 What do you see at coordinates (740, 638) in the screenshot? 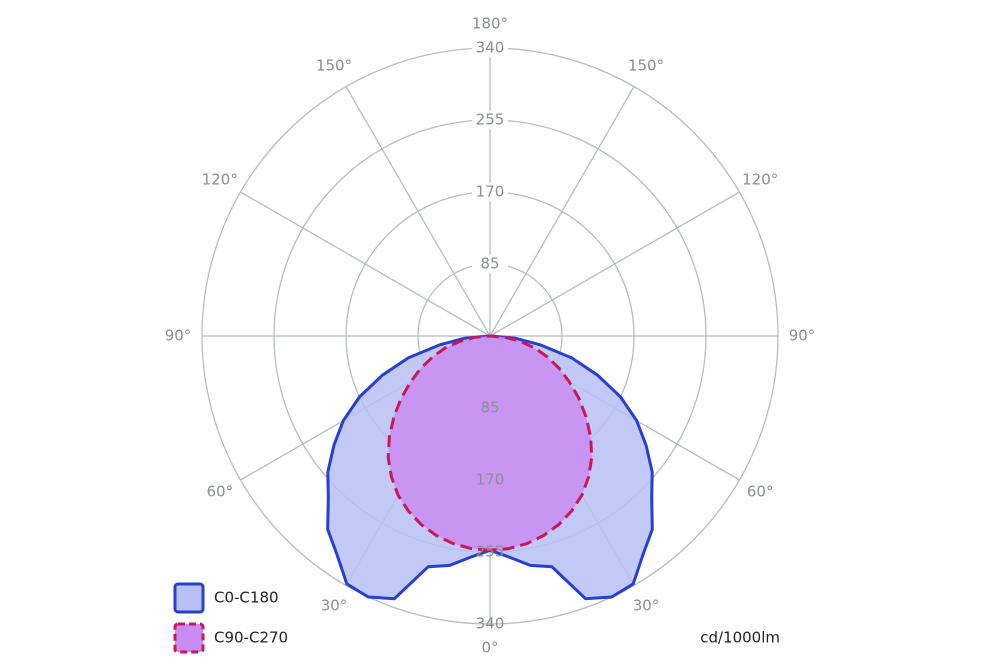
I see `unit-label: cd/1000lm` at bounding box center [740, 638].